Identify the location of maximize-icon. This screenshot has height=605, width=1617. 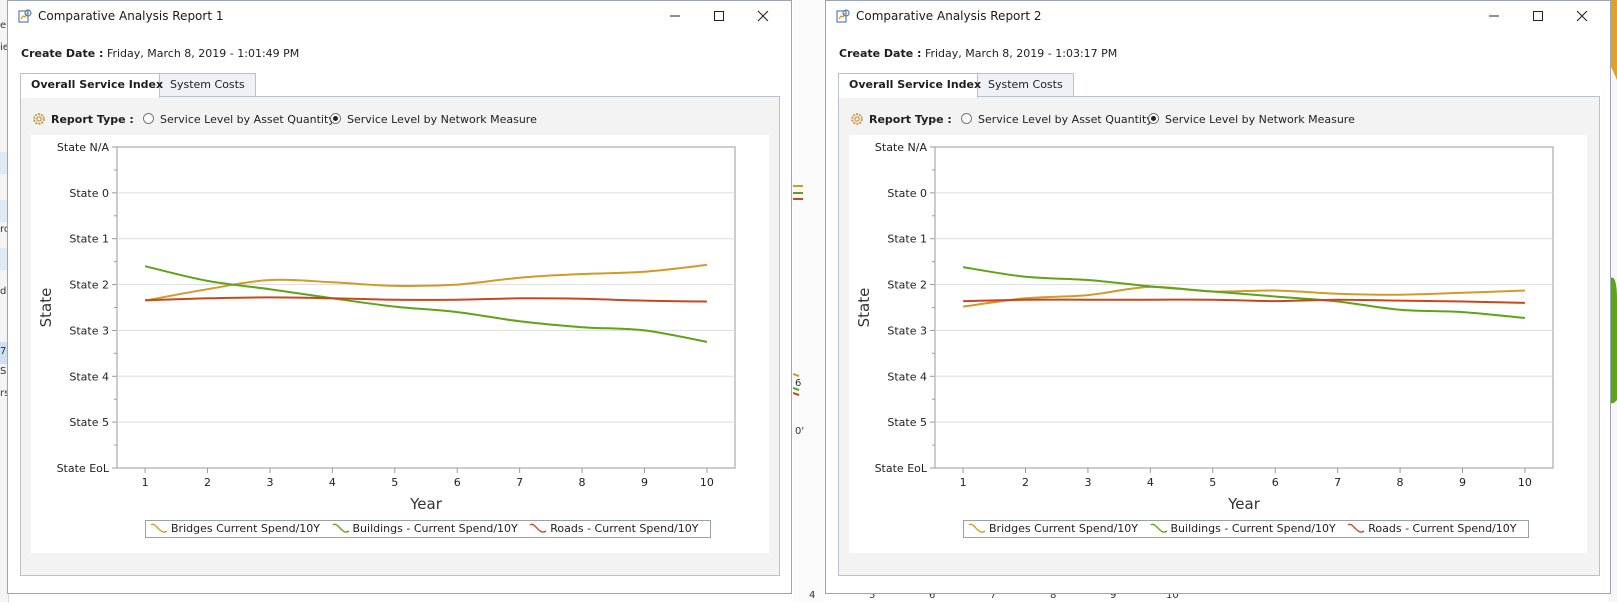
(719, 16).